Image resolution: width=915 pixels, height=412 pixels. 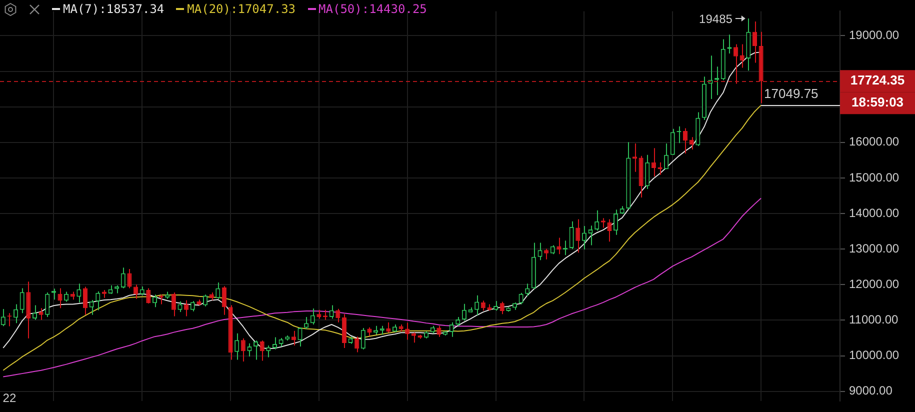 What do you see at coordinates (874, 283) in the screenshot?
I see `y-tick-label: 12000.00` at bounding box center [874, 283].